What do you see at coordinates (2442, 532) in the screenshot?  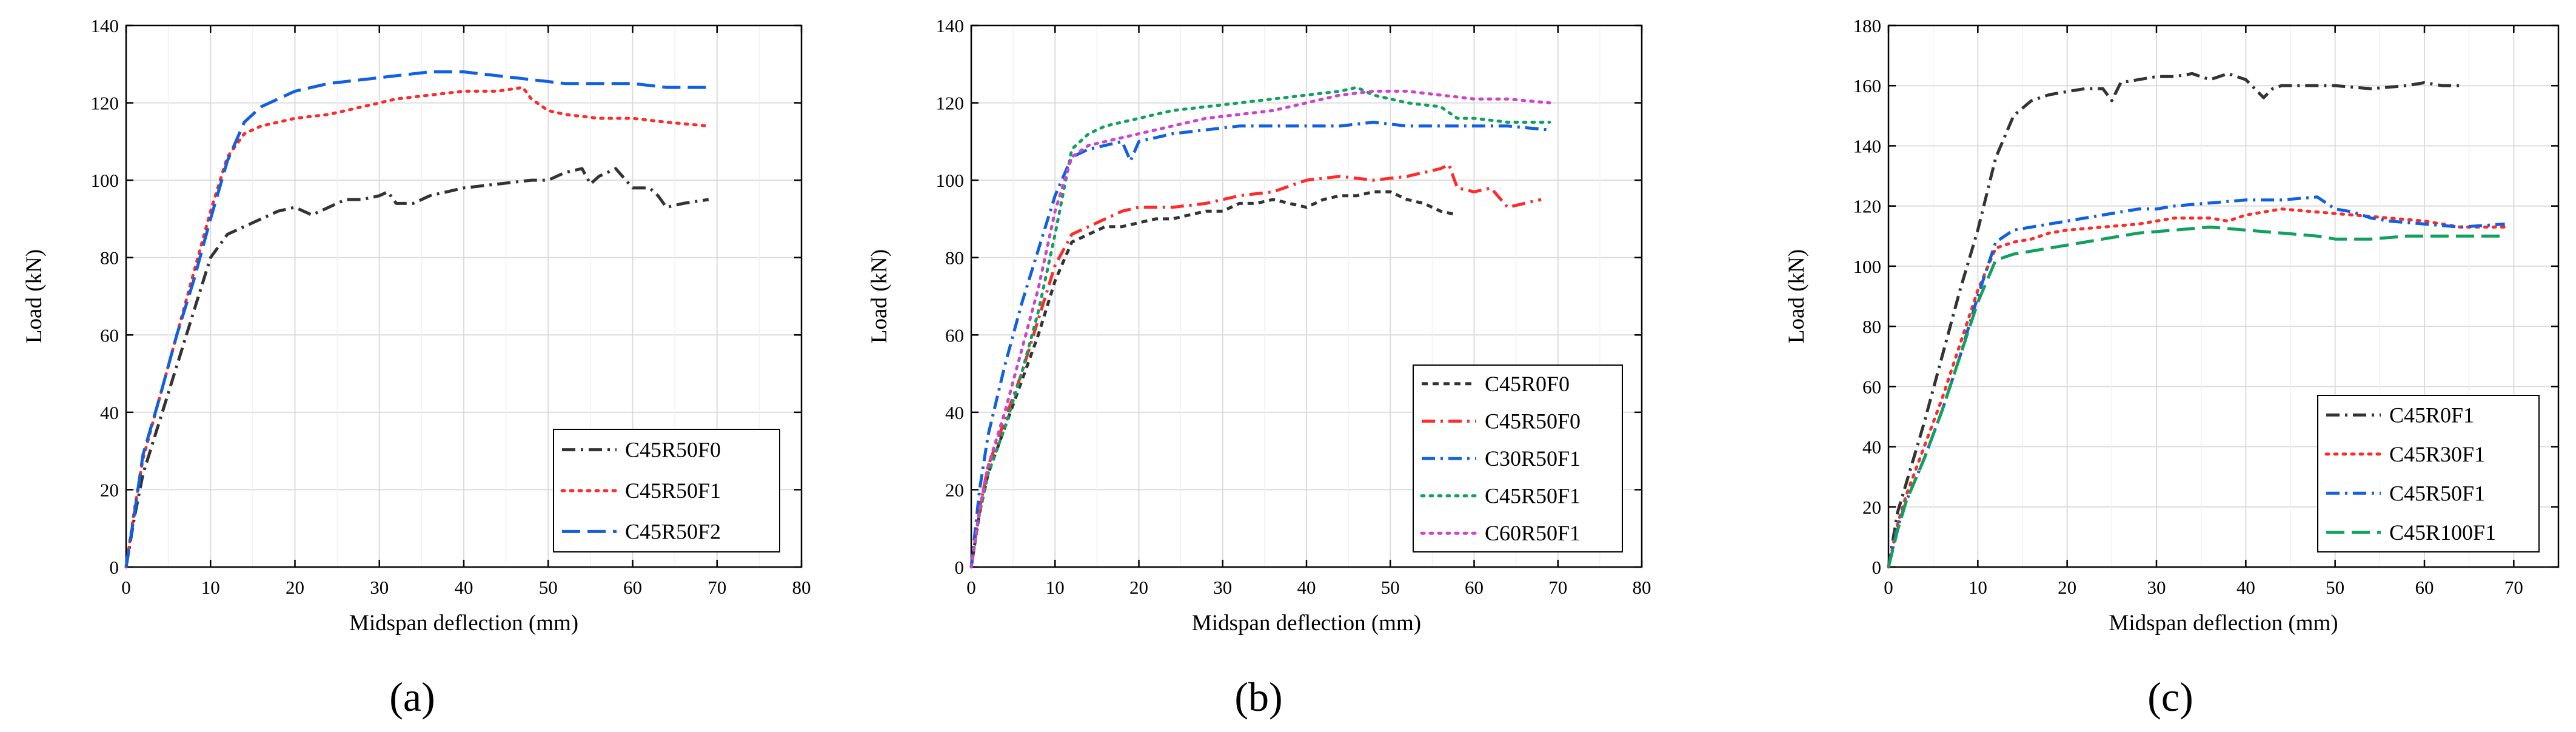 I see `legend-entry: C45R100F1` at bounding box center [2442, 532].